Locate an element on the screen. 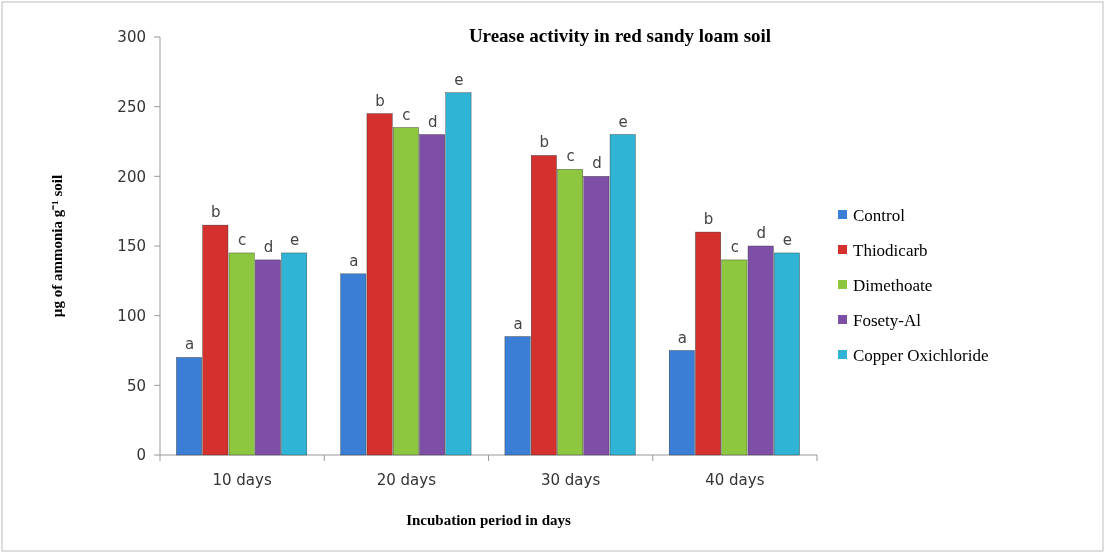 This screenshot has height=553, width=1105. legend-label: Dimethoate is located at coordinates (893, 285).